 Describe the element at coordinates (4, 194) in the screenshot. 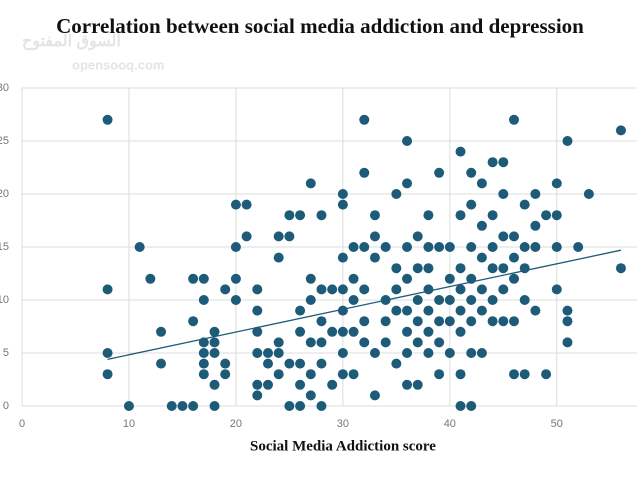

I see `y-tick-label: 20` at that location.